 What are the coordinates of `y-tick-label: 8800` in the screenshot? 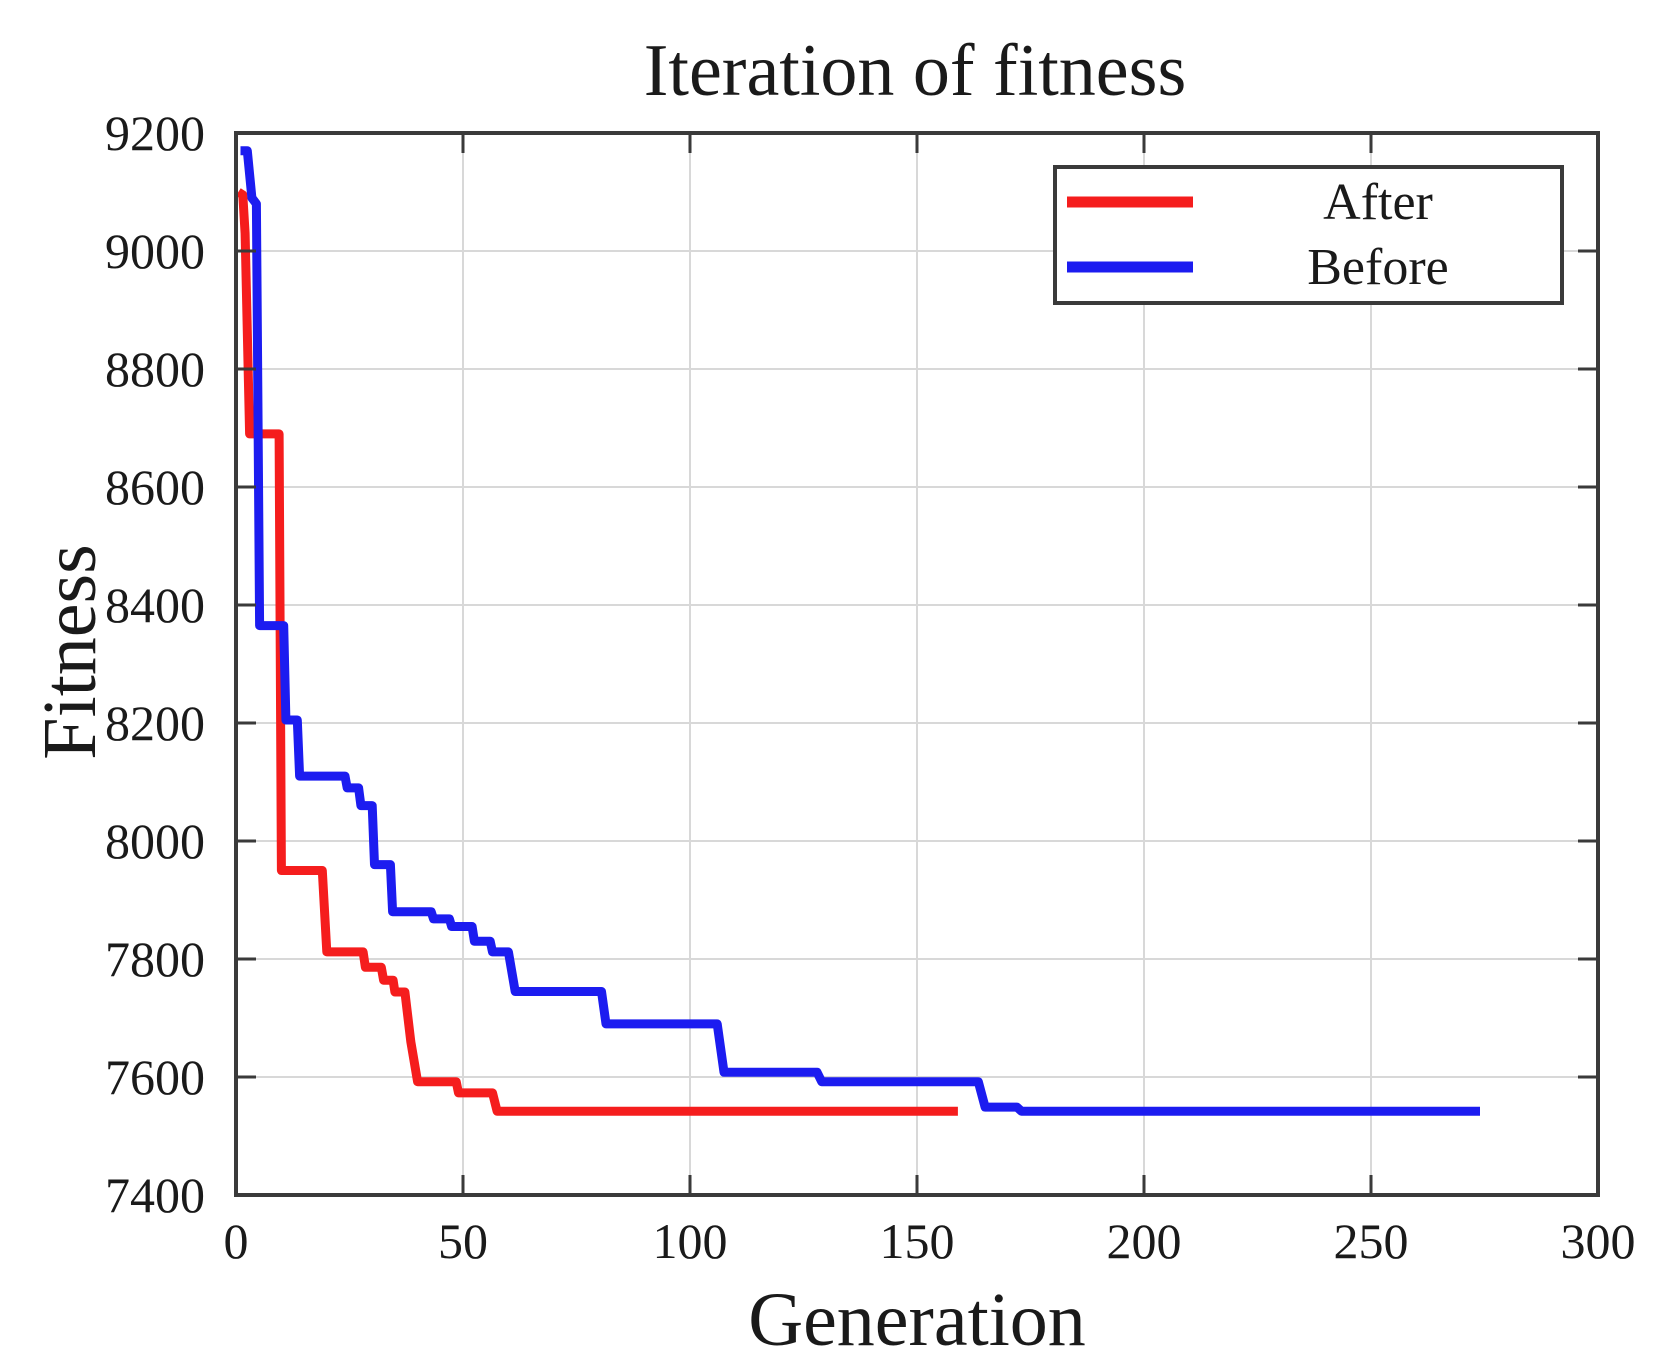 It's located at (155, 369).